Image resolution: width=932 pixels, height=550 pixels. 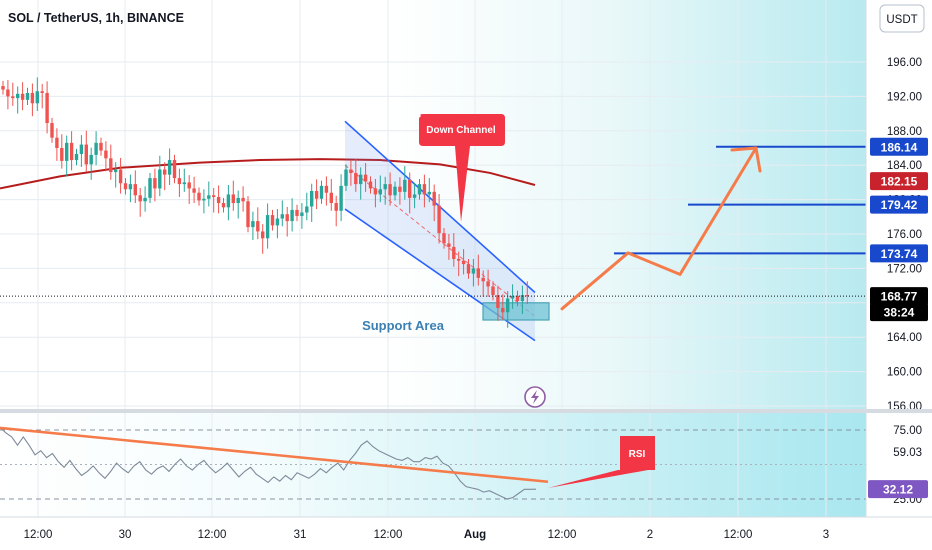 I want to click on panel-divider, so click(x=466, y=411).